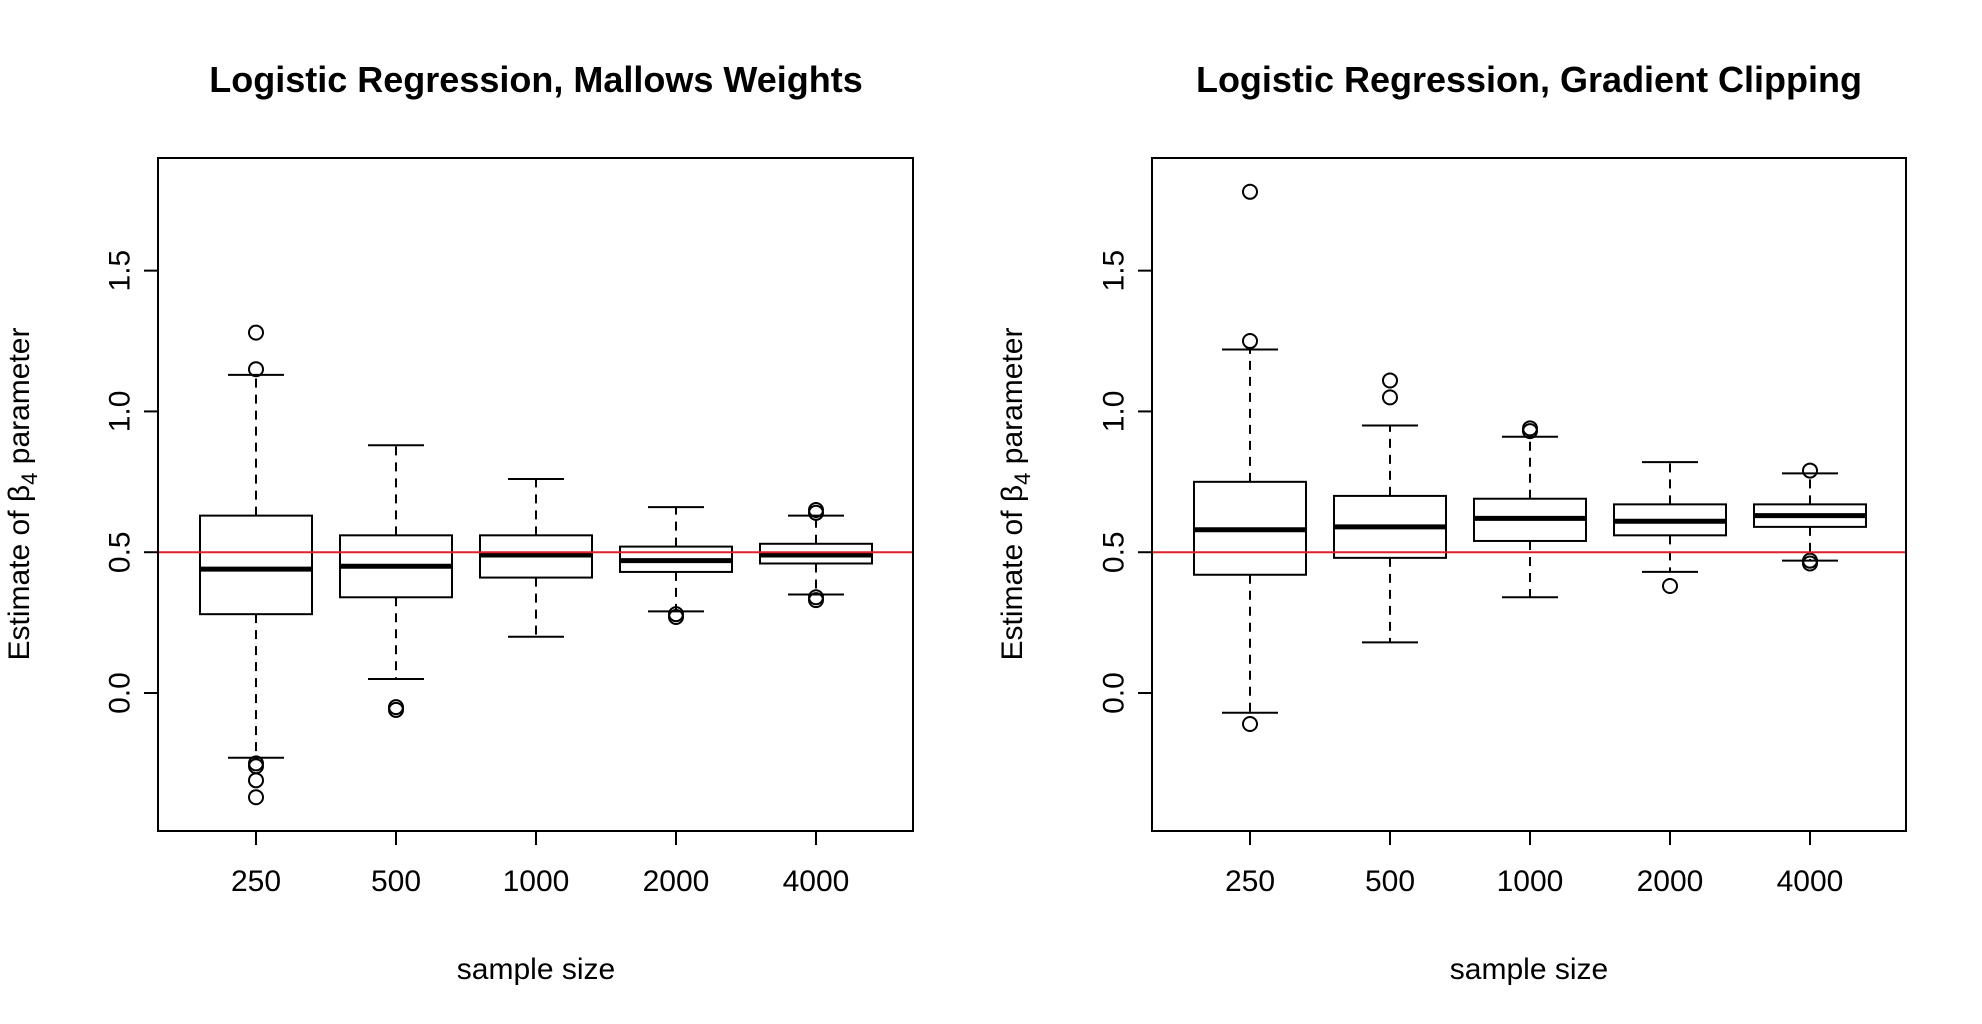 This screenshot has height=1024, width=1982. I want to click on chart-title: Logistic Regression, Mallows Weights, so click(535, 79).